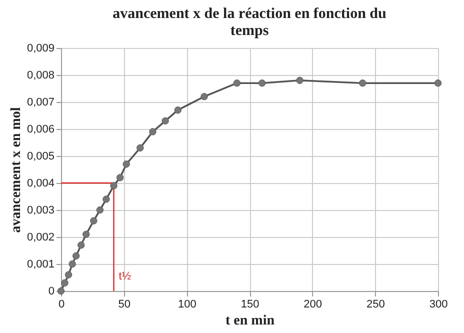 Image resolution: width=464 pixels, height=333 pixels. What do you see at coordinates (40, 156) in the screenshot?
I see `y-tick-label: 0,005` at bounding box center [40, 156].